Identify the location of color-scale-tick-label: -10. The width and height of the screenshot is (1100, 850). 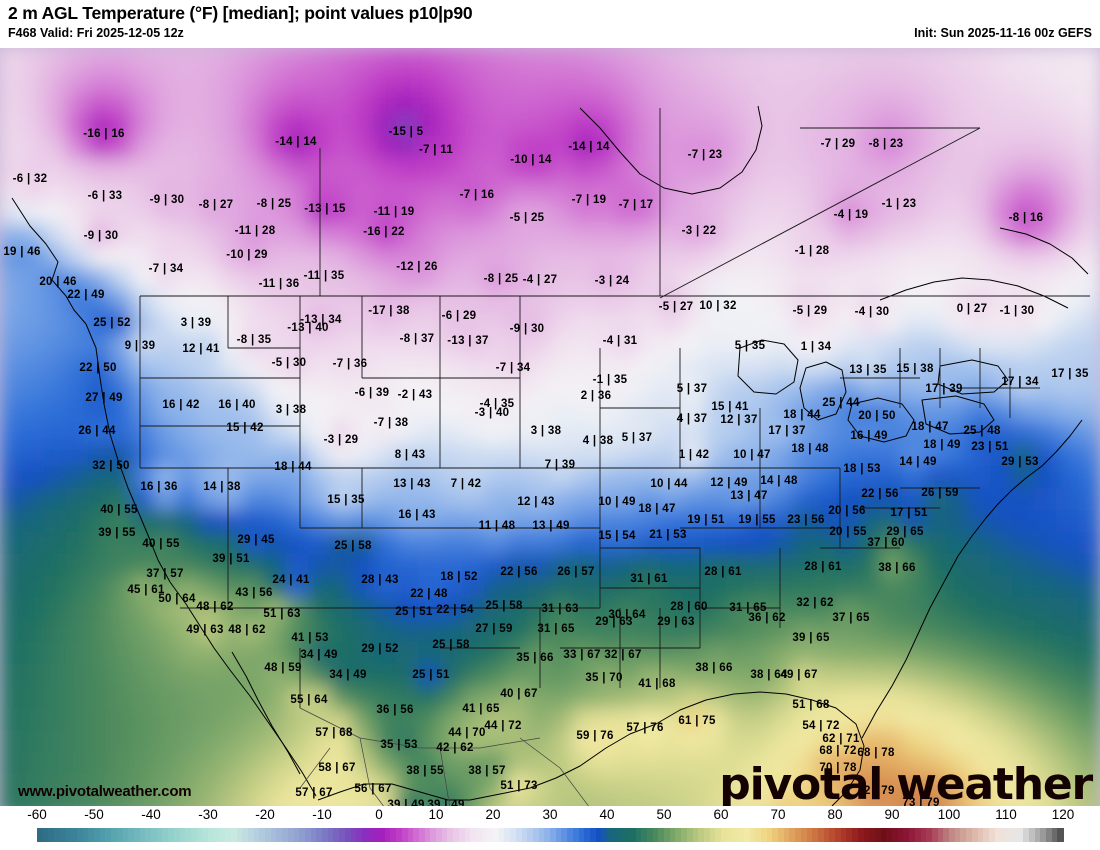
(322, 814).